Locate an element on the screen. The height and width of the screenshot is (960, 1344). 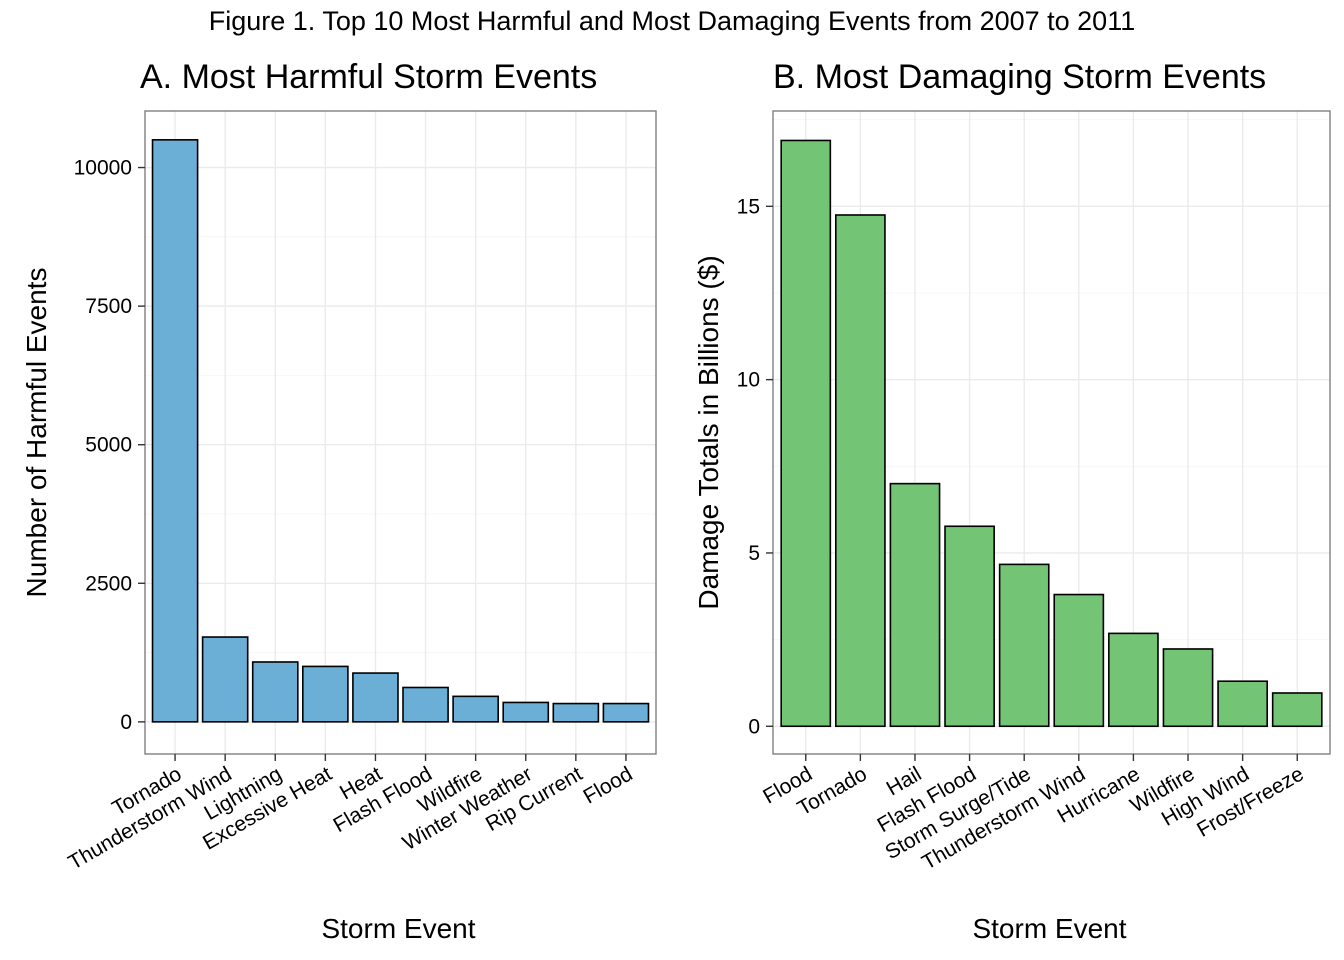
bar-storm-surge-tide is located at coordinates (1024, 645).